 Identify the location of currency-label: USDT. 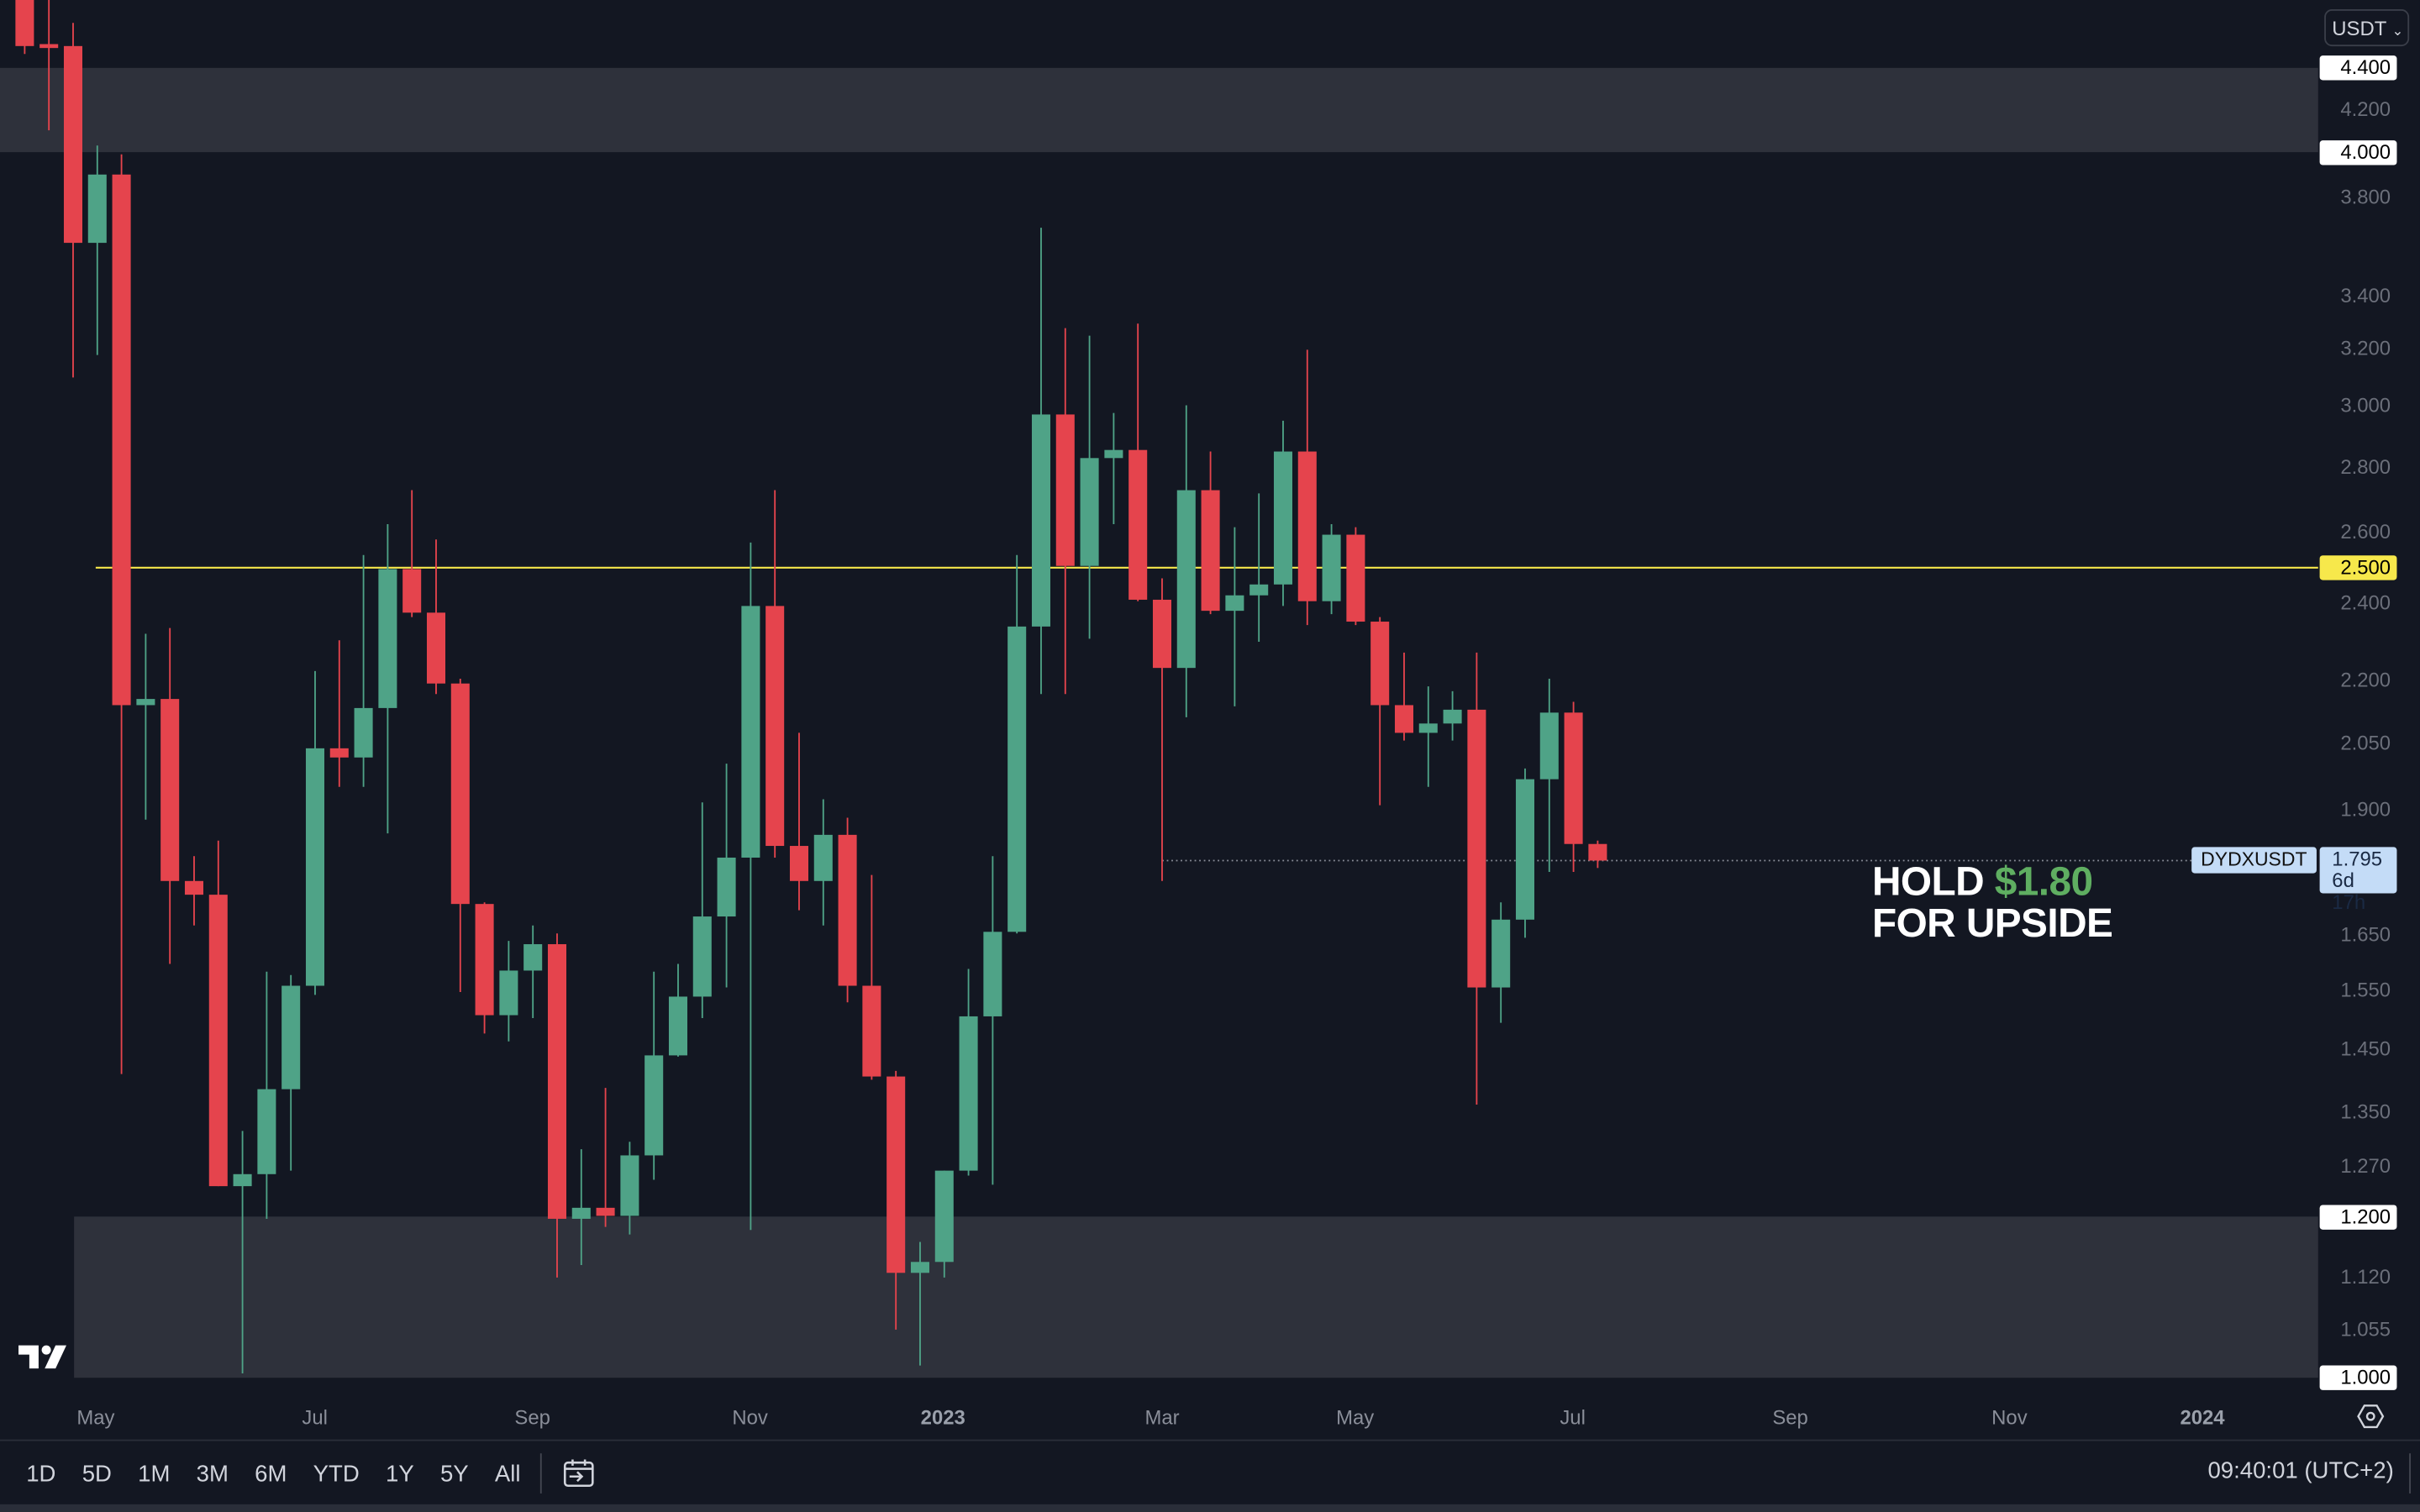
(2359, 28).